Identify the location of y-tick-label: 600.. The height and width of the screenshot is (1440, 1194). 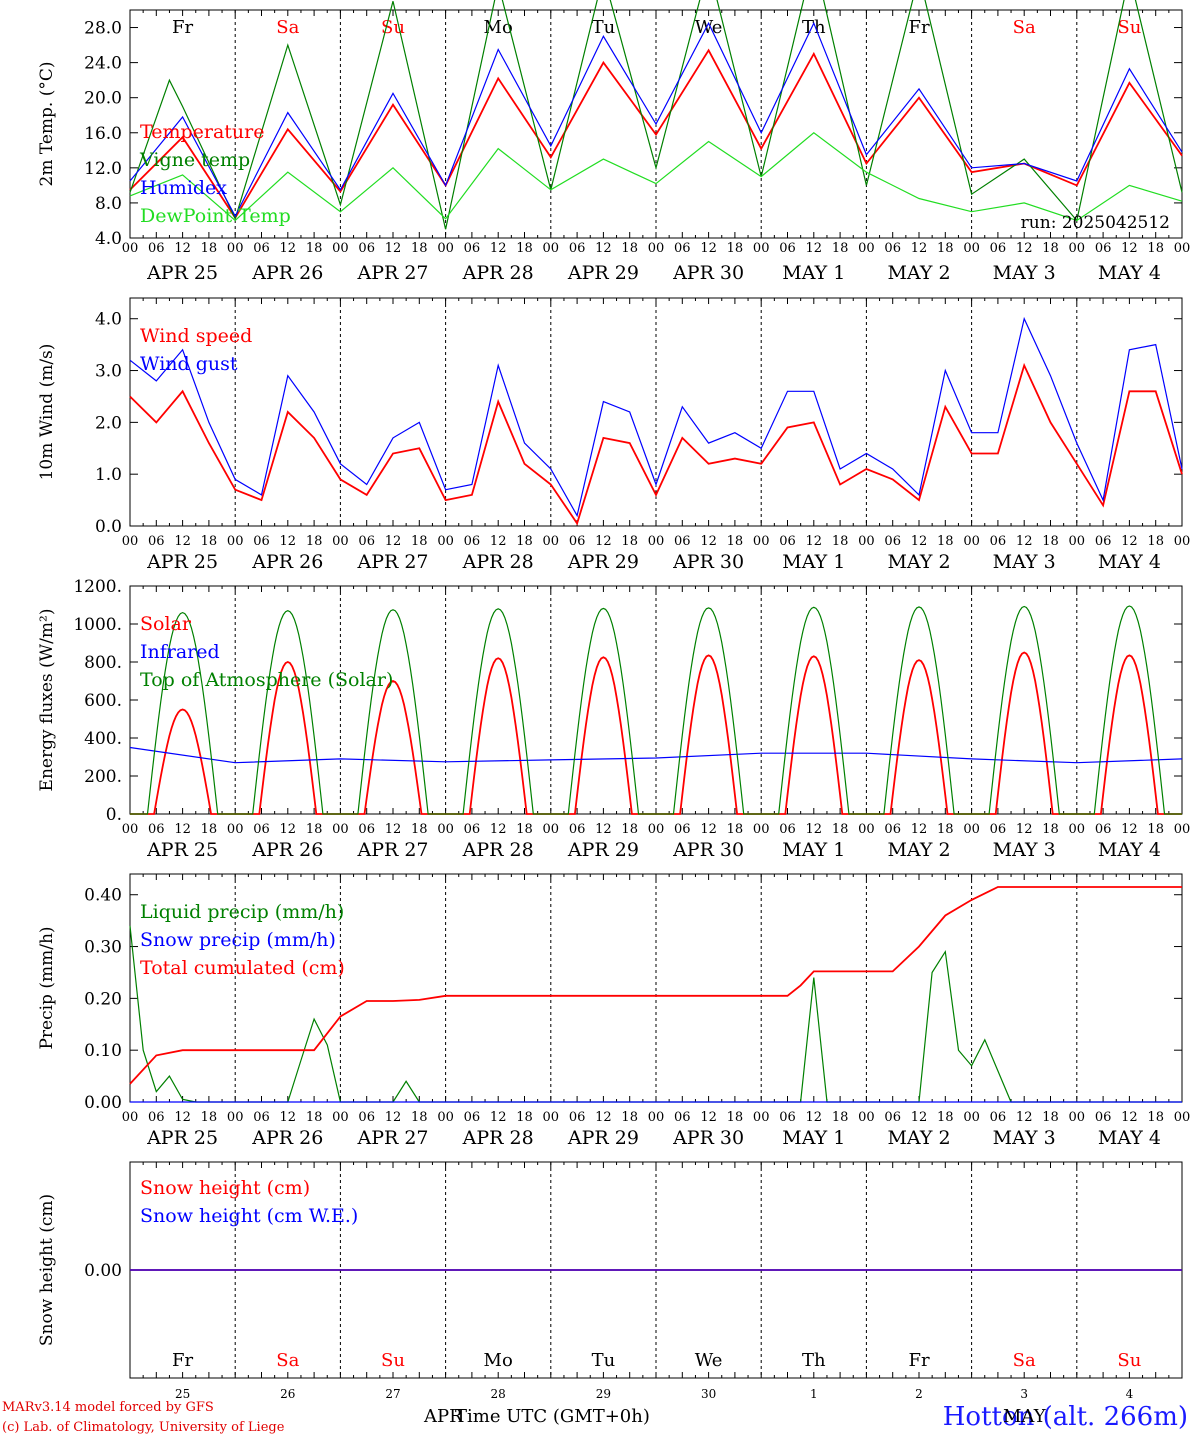
(103, 701).